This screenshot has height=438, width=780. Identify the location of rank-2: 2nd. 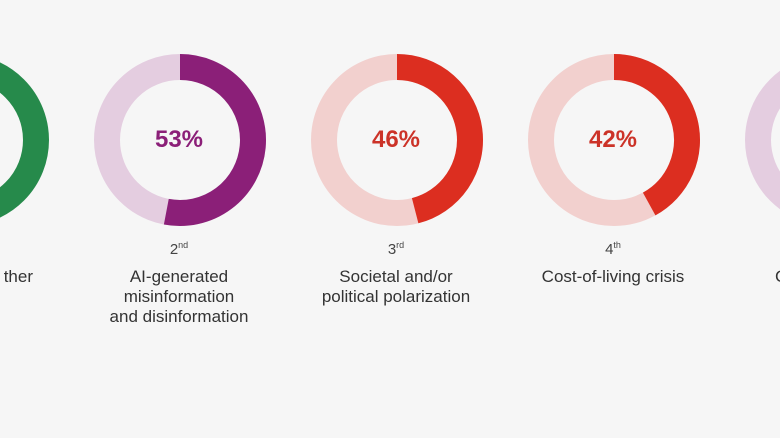
(179, 249).